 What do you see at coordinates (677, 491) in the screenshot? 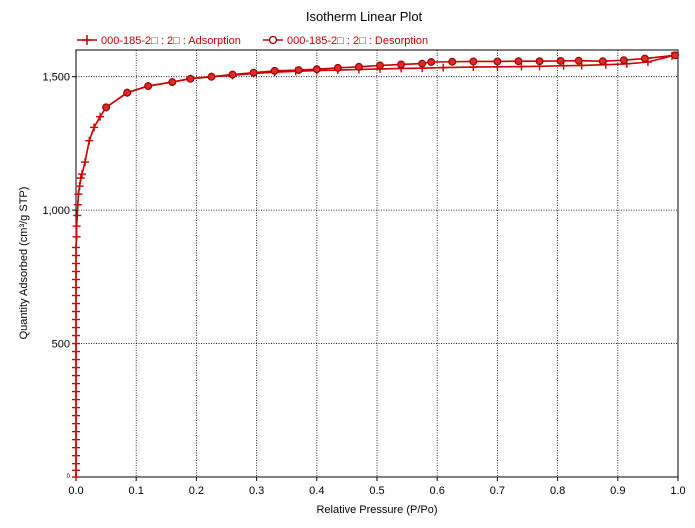
I see `x-tick-label: 1.0` at bounding box center [677, 491].